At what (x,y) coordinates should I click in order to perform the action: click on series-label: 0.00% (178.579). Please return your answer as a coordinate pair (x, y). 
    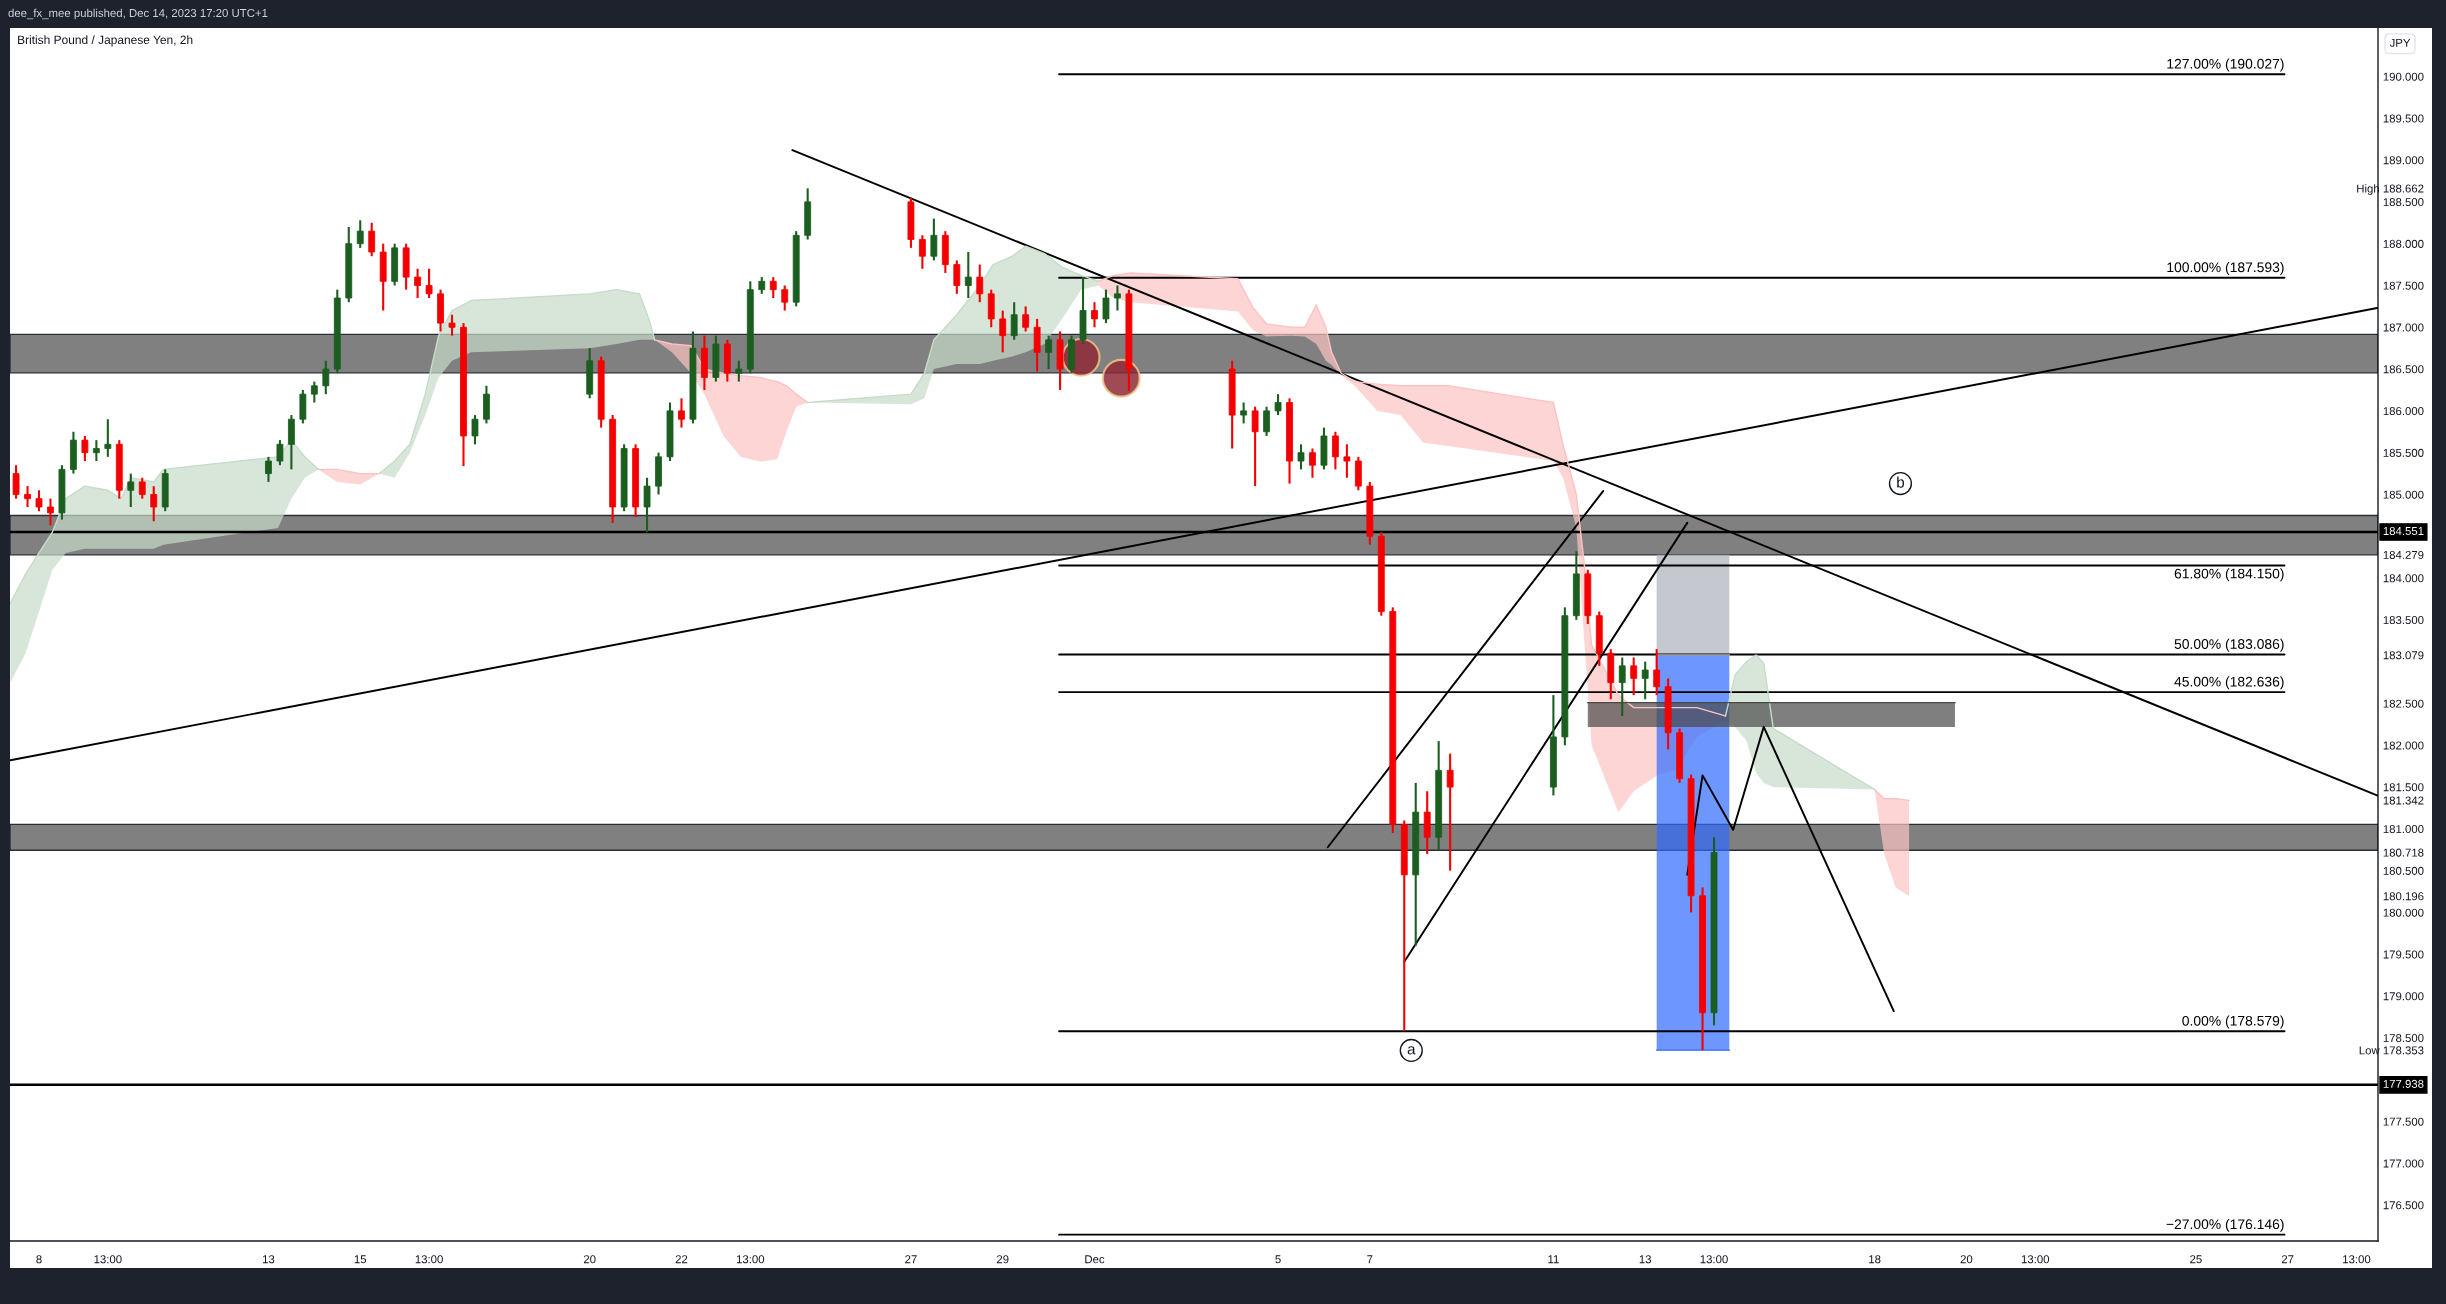
    Looking at the image, I should click on (2233, 1022).